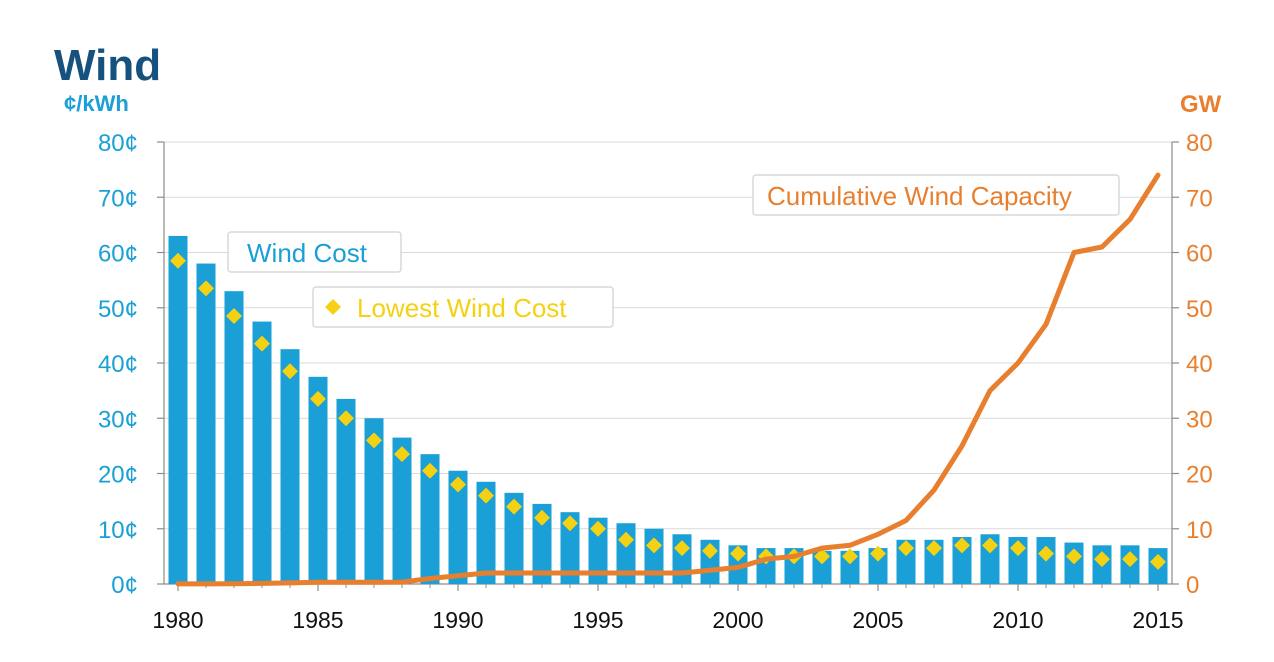  What do you see at coordinates (1199, 198) in the screenshot?
I see `right-tick-label: 70` at bounding box center [1199, 198].